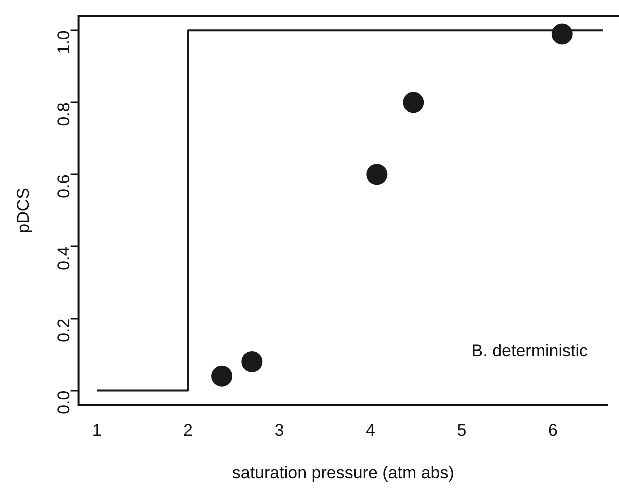 This screenshot has width=619, height=498. Describe the element at coordinates (64, 42) in the screenshot. I see `y-tick-label: 1.0` at that location.